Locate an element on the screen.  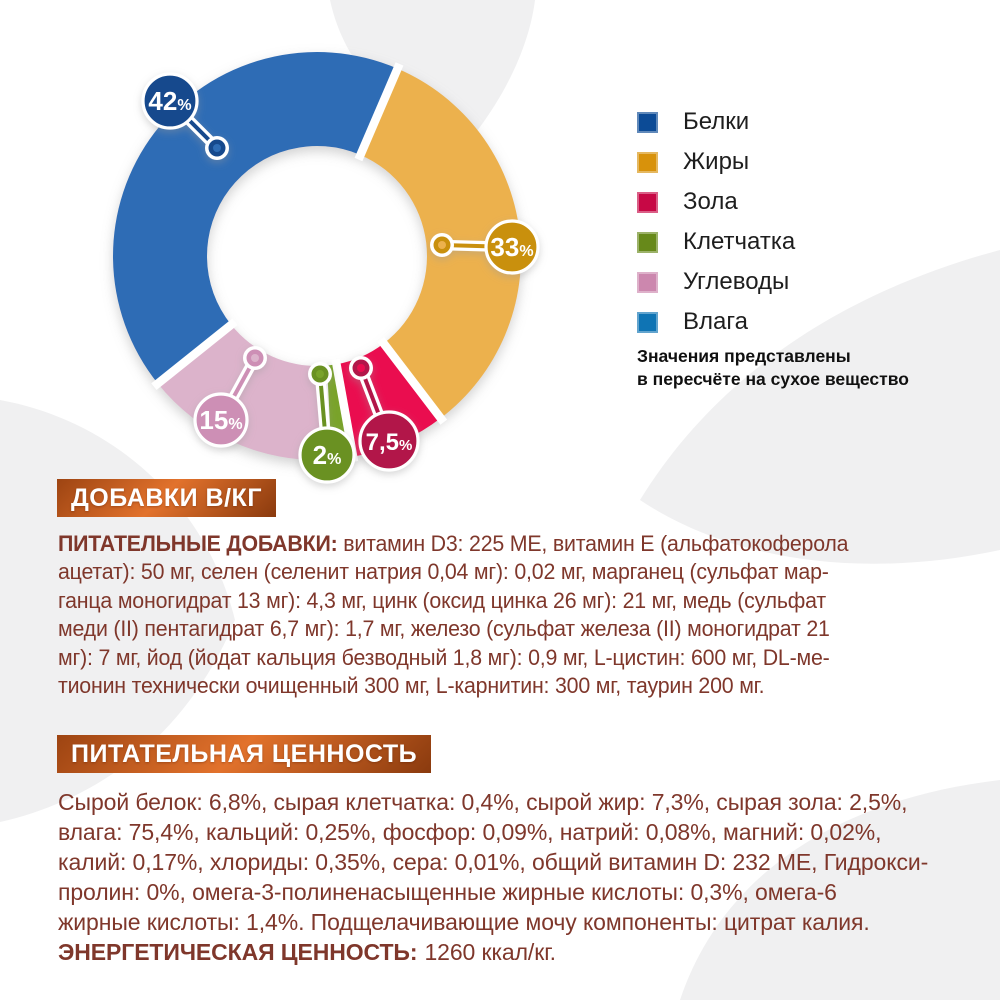
legend-item: Клетчатка is located at coordinates (716, 242).